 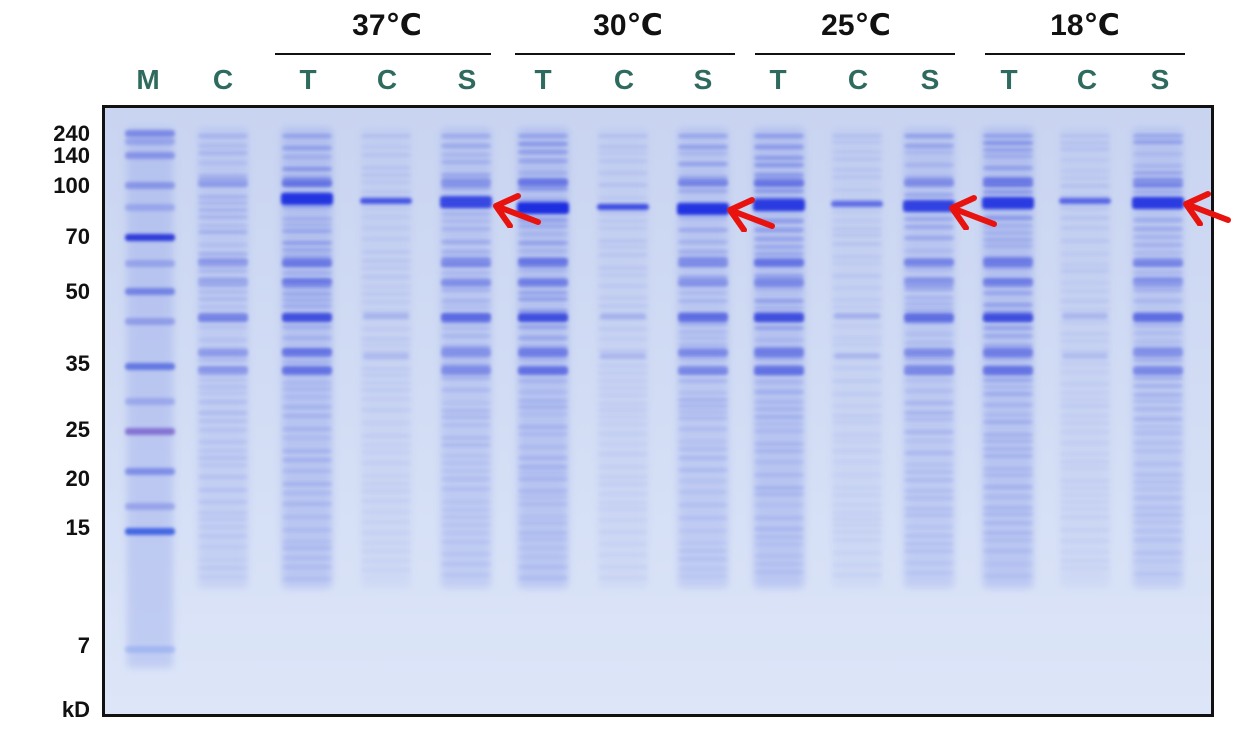 What do you see at coordinates (703, 79) in the screenshot?
I see `lane-label-30-soluble: S` at bounding box center [703, 79].